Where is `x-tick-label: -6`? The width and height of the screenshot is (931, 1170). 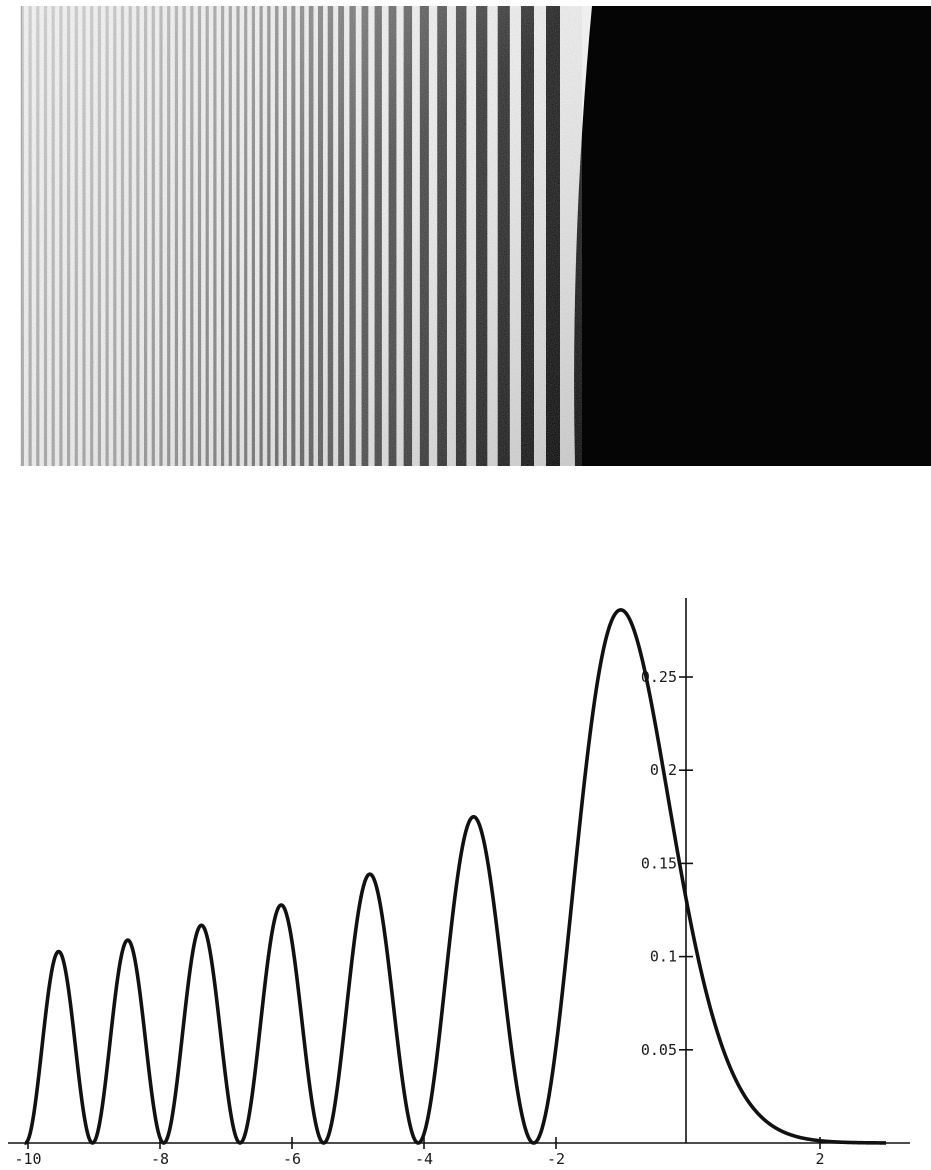 x-tick-label: -6 is located at coordinates (292, 1159).